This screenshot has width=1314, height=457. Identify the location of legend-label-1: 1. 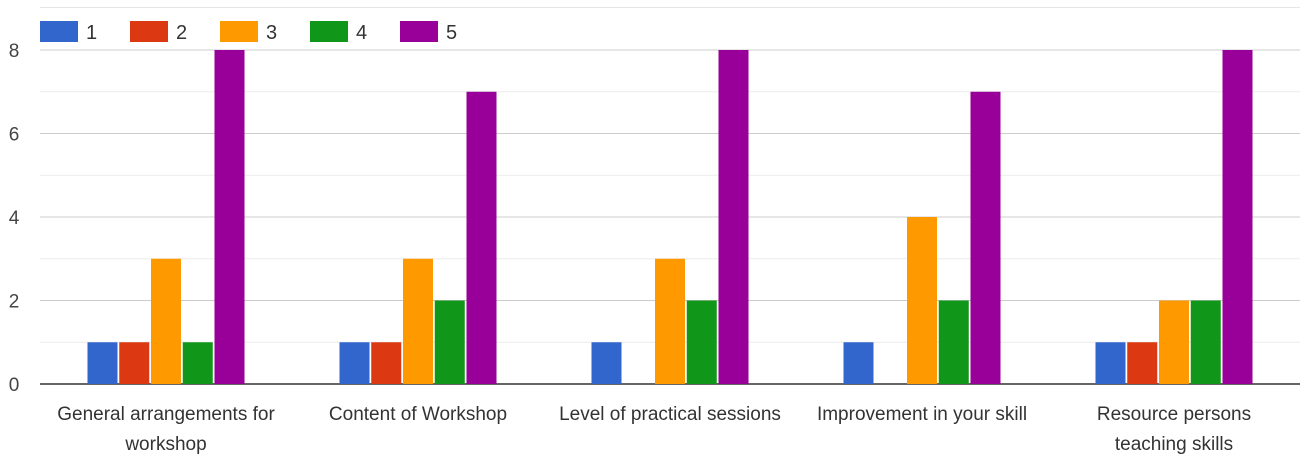
(91, 33).